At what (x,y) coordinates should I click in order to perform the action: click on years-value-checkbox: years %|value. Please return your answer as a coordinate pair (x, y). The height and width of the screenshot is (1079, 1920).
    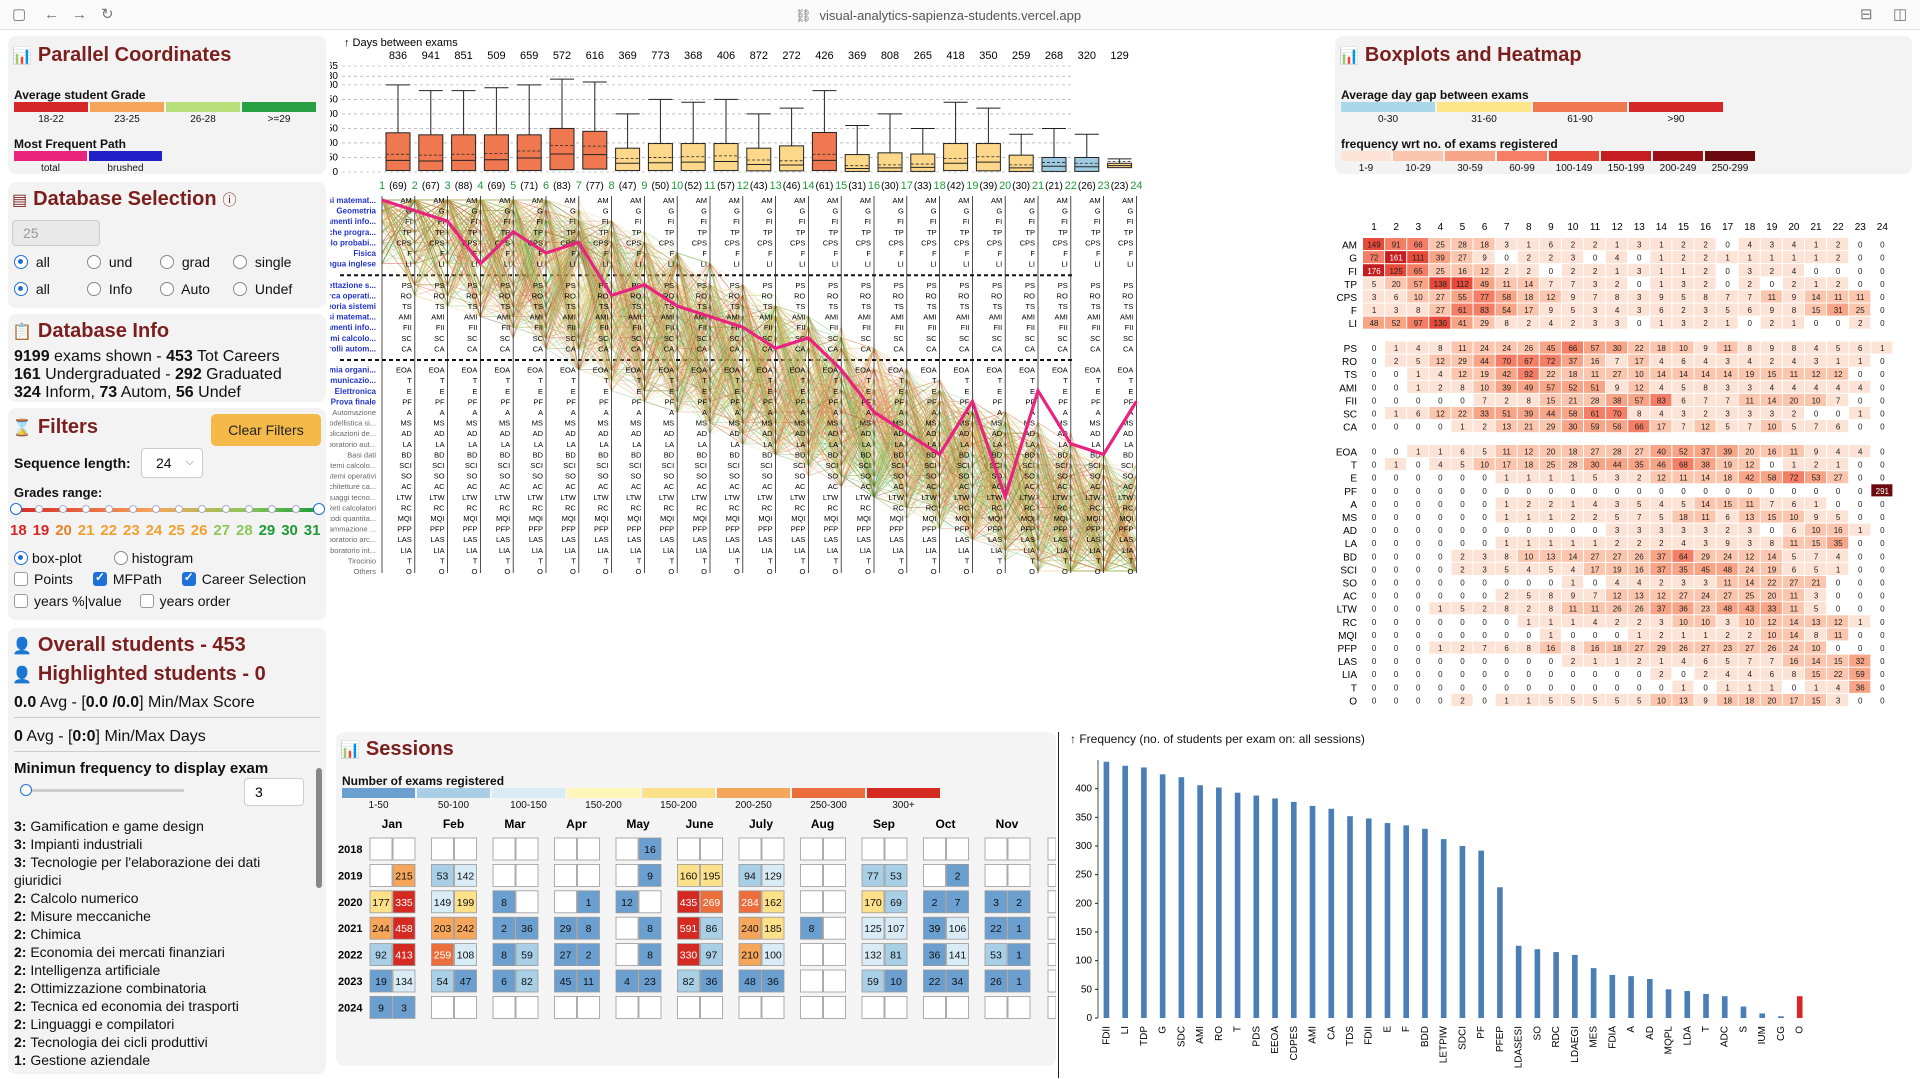
    Looking at the image, I should click on (68, 601).